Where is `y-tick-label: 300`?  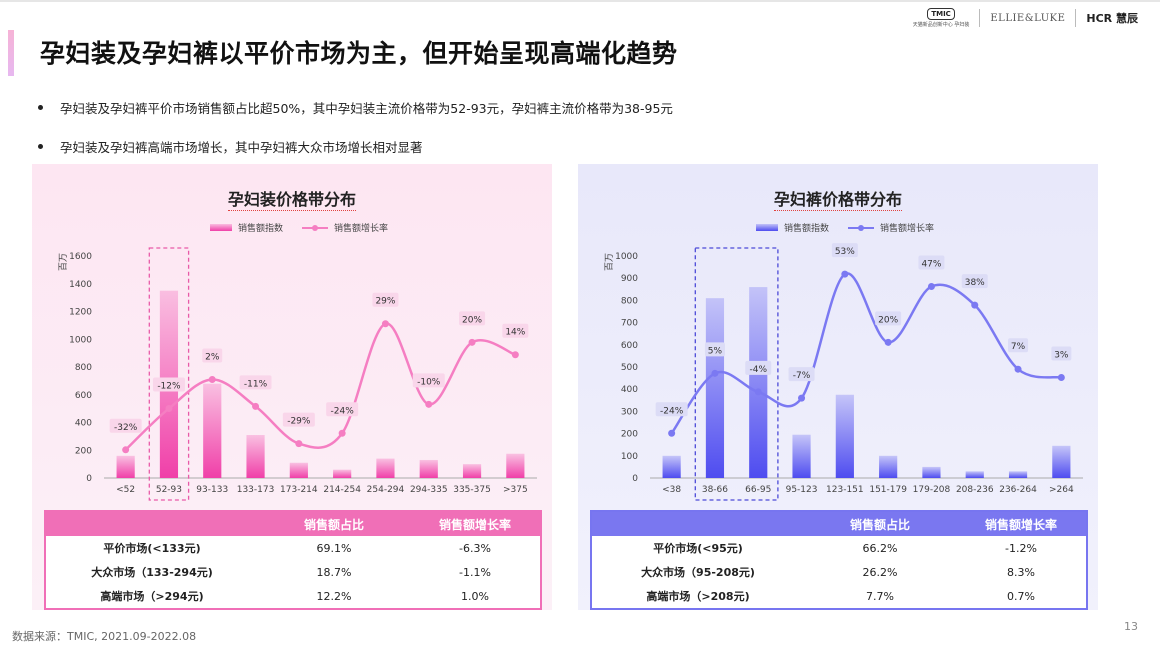 y-tick-label: 300 is located at coordinates (629, 412).